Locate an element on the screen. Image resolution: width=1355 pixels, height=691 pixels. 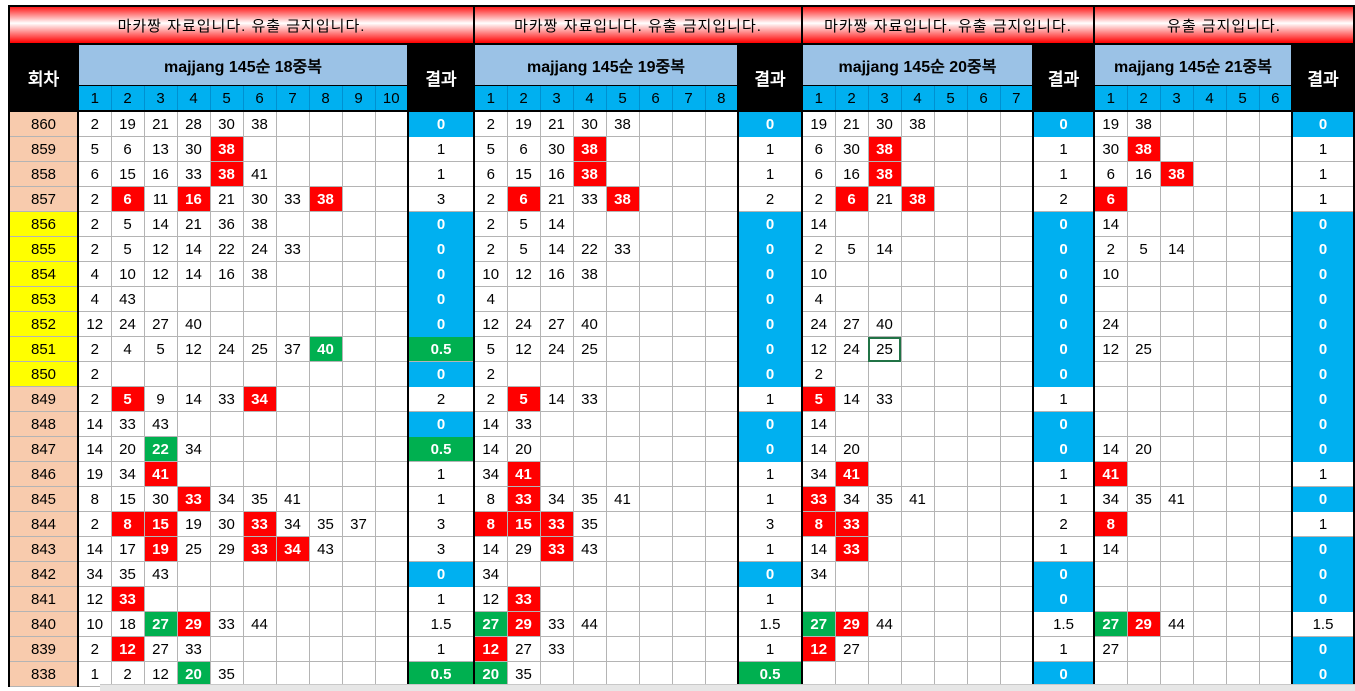
number-cell: 16 is located at coordinates (160, 174).